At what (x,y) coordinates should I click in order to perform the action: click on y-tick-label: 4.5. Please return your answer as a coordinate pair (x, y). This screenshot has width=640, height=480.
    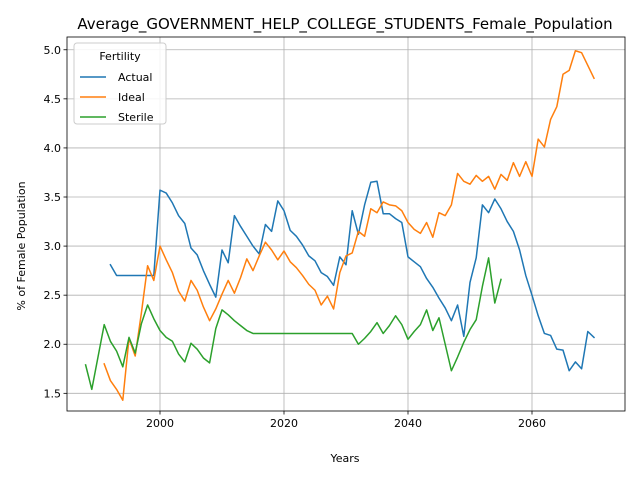
    Looking at the image, I should click on (53, 99).